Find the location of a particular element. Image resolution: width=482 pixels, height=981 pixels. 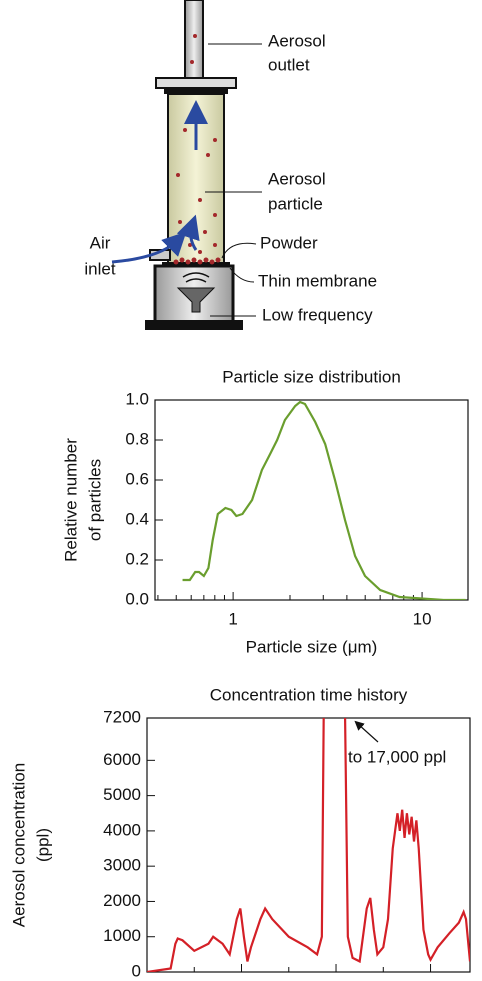

aerosol-generator is located at coordinates (186, 165).